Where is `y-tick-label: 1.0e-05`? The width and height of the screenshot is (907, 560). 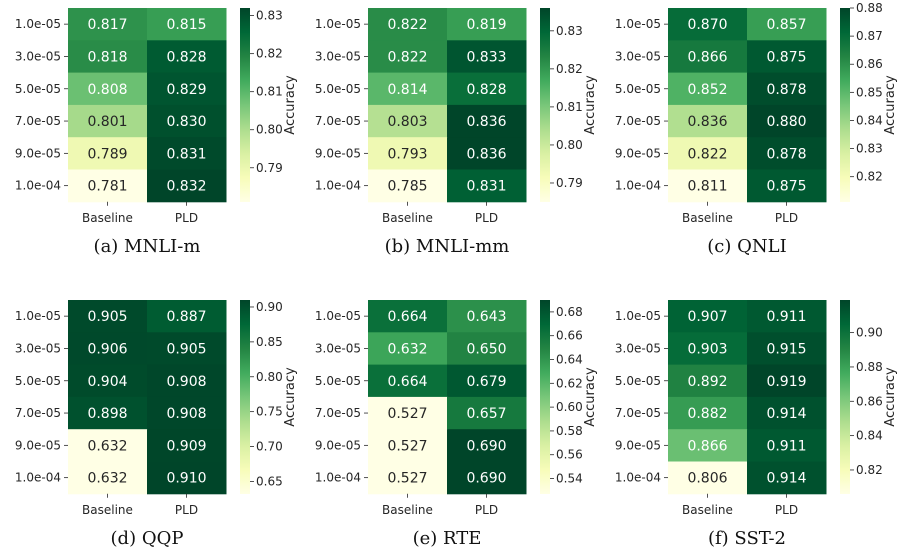
y-tick-label: 1.0e-05 is located at coordinates (38, 316).